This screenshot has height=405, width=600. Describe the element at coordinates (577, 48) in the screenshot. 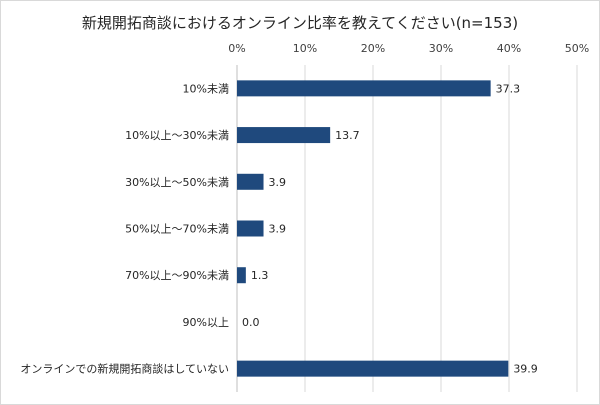

I see `x-tick-label: 50%` at that location.